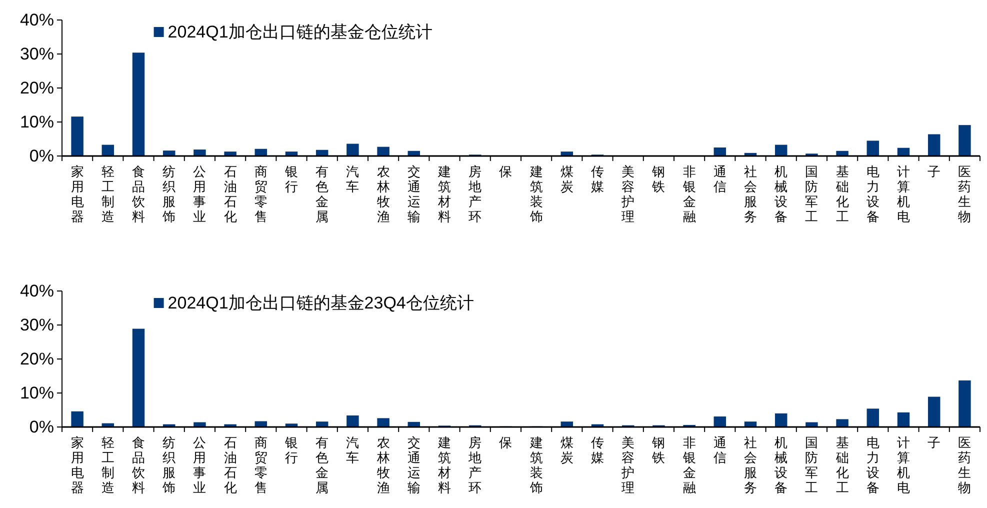 This screenshot has height=508, width=987. Describe the element at coordinates (300, 32) in the screenshot. I see `legend-label: 2024Q1加仓出口链的基金仓位统计` at that location.